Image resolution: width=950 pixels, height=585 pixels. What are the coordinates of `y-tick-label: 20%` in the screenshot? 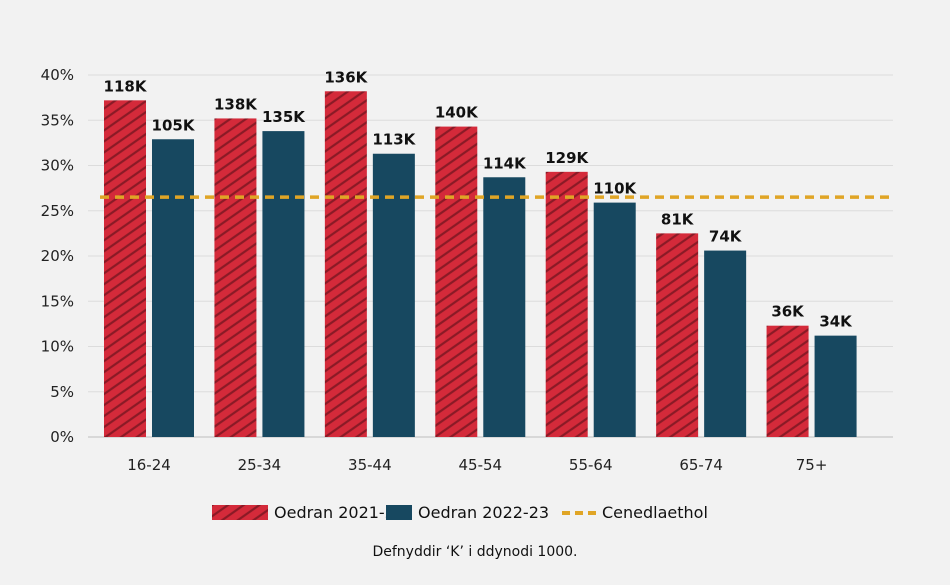 It's located at (57, 256).